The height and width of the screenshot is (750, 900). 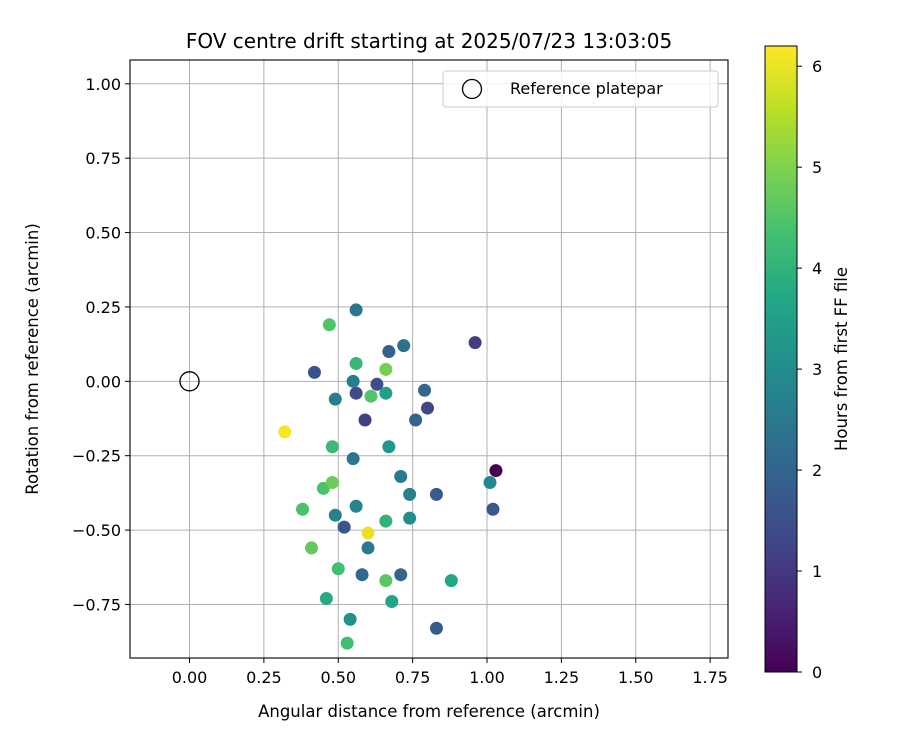 I want to click on x-tick-label: 0.75, so click(x=413, y=677).